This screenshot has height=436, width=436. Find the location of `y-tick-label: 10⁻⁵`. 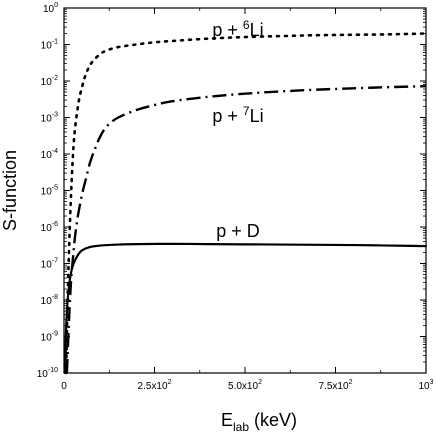

y-tick-label: 10⁻⁵ is located at coordinates (49, 191).